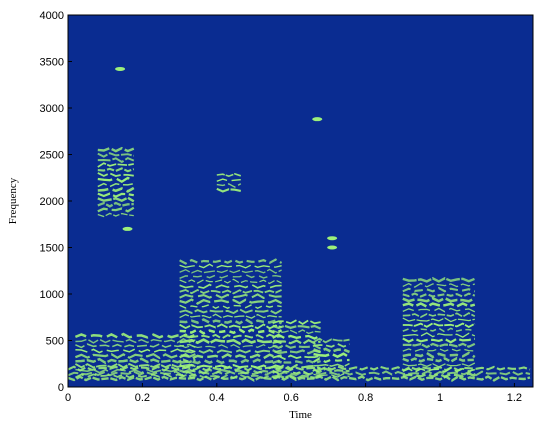 The image size is (538, 423). I want to click on y-tick-label: 0, so click(61, 388).